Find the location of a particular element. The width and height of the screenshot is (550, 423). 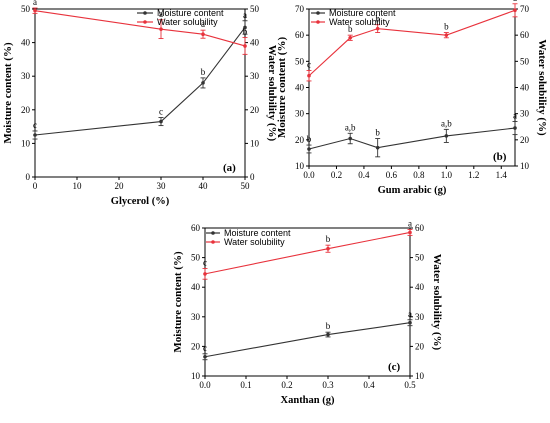

x-tick-label: 50 is located at coordinates (246, 186).